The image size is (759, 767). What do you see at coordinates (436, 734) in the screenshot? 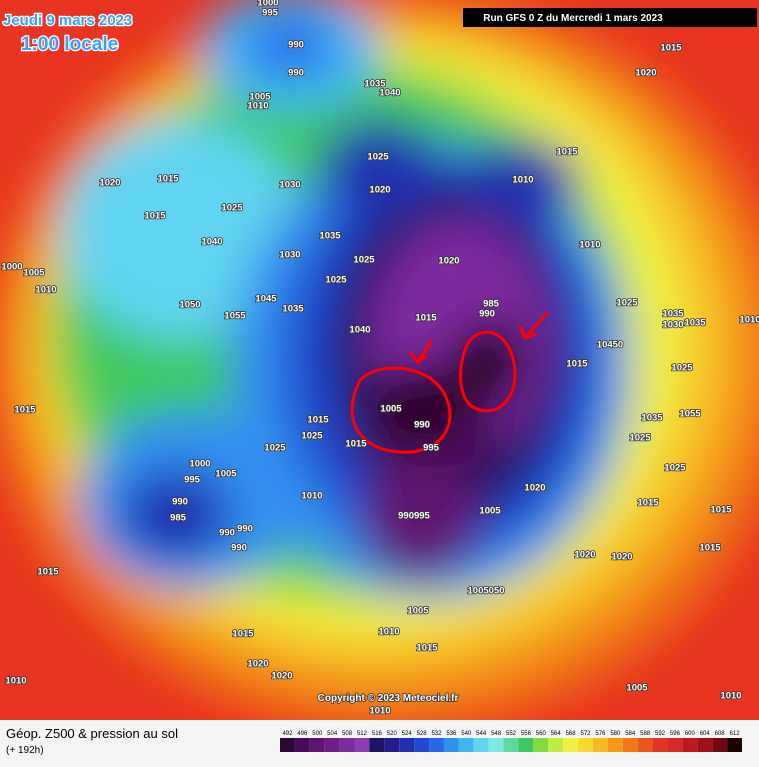
I see `scale-label: 532` at bounding box center [436, 734].